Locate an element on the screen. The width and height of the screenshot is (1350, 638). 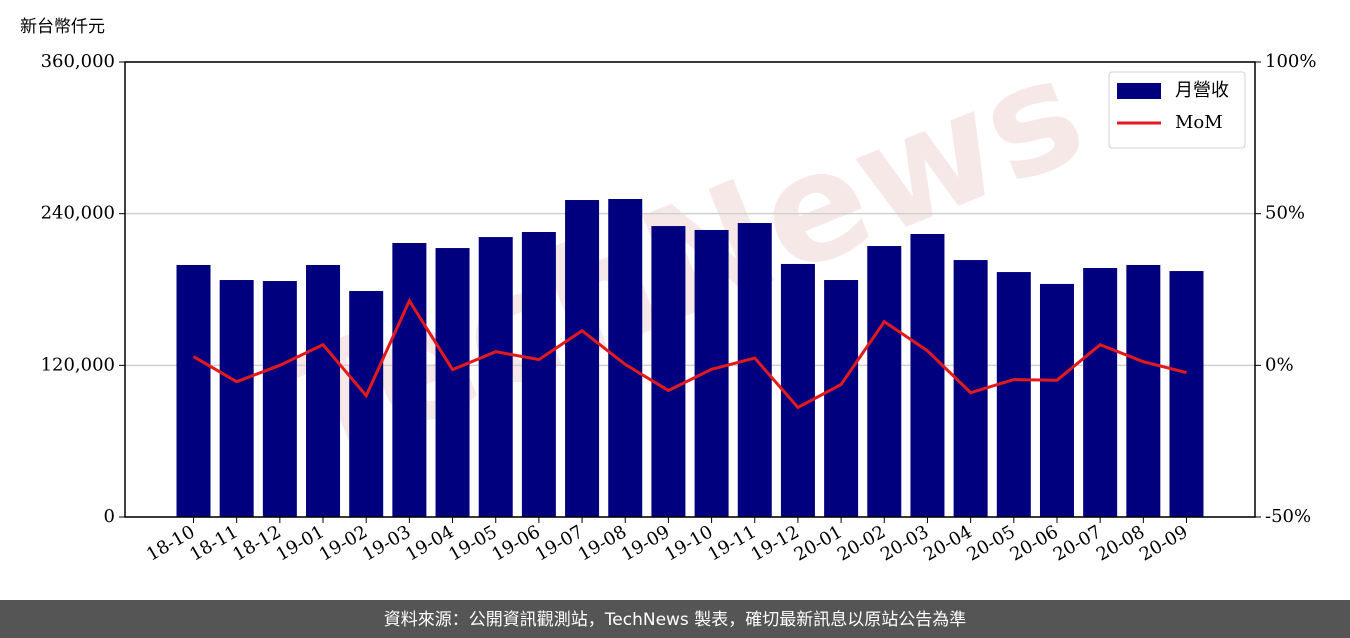
line is located at coordinates (689, 353).